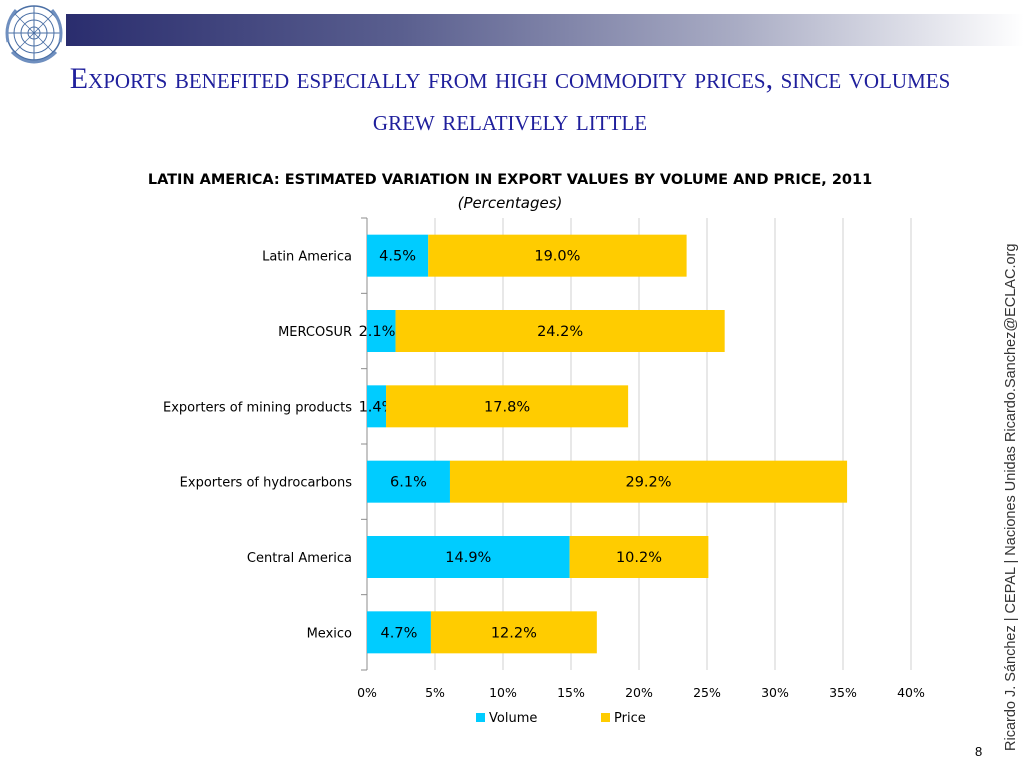  I want to click on x-tick-label: 40%, so click(911, 692).